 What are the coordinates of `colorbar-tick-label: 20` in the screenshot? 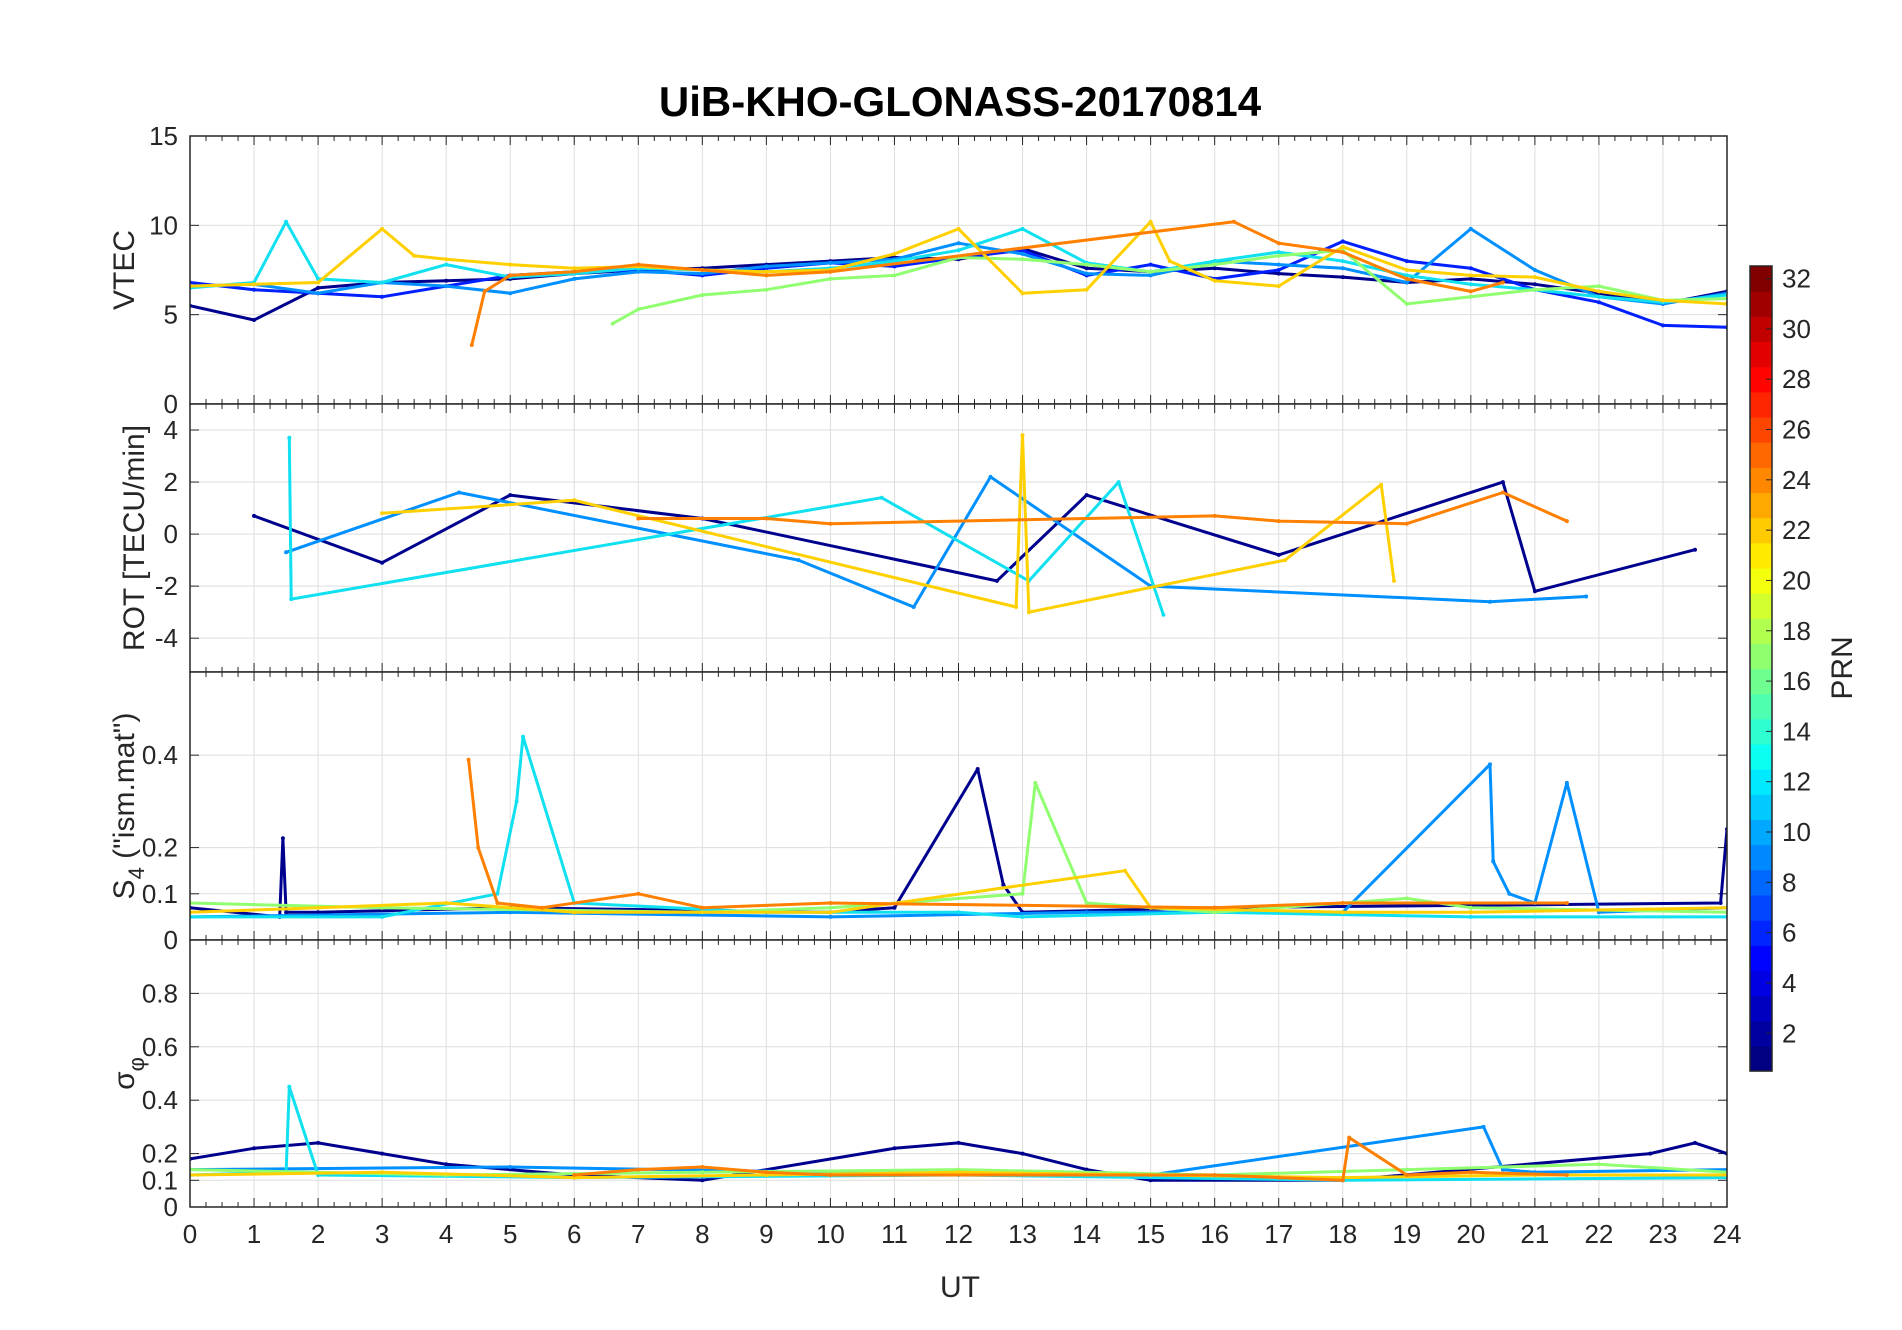 It's located at (1796, 580).